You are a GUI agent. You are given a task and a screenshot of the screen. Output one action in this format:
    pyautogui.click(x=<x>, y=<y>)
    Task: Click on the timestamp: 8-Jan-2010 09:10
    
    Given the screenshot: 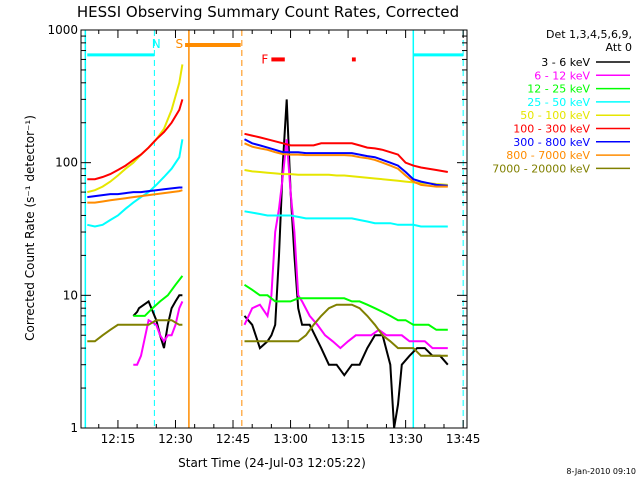 What is the action you would take?
    pyautogui.click(x=601, y=471)
    